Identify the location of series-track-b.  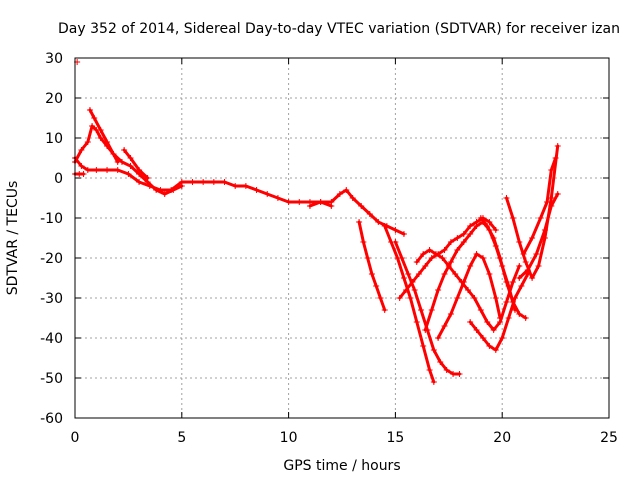
(96, 144).